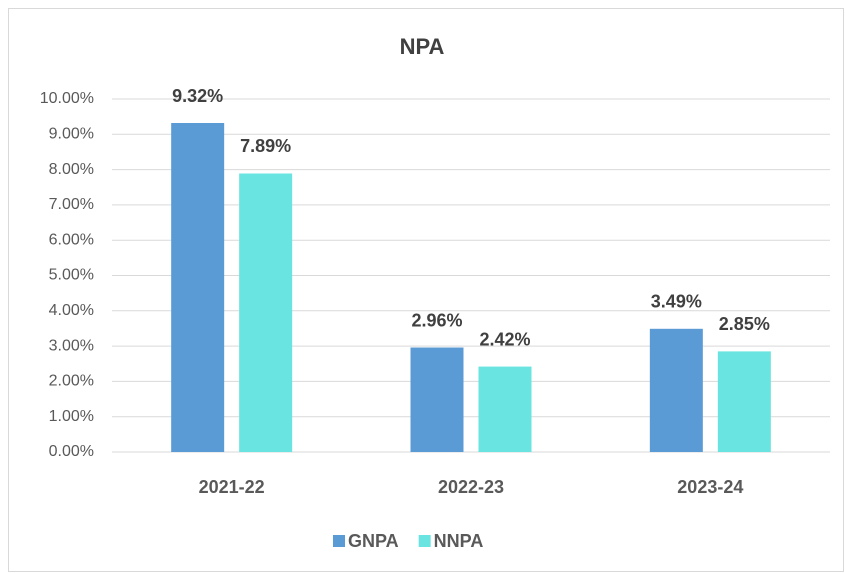 Image resolution: width=845 pixels, height=573 pixels. Describe the element at coordinates (471, 487) in the screenshot. I see `x-tick-label: 2022-23` at that location.